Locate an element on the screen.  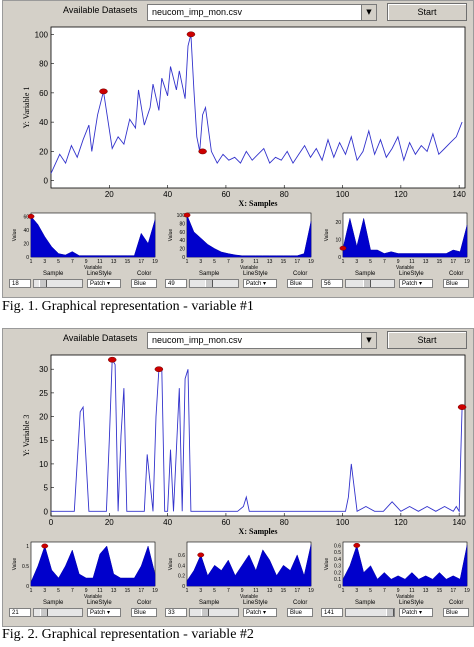
sample-value-field: 49 is located at coordinates (176, 283).